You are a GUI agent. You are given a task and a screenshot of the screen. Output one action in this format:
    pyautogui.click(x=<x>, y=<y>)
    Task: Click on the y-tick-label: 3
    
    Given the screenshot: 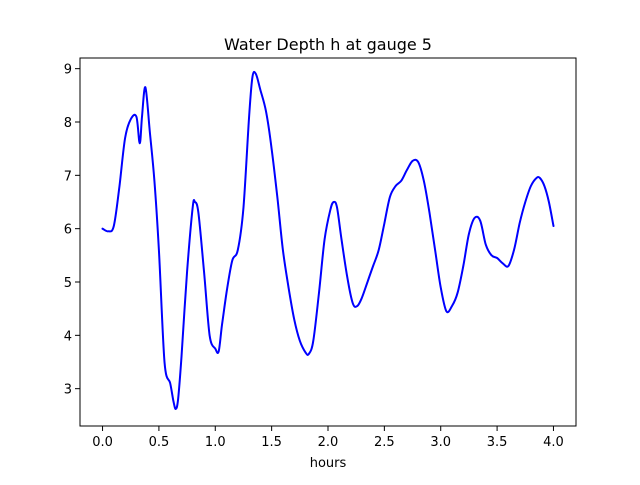 What is the action you would take?
    pyautogui.click(x=68, y=390)
    